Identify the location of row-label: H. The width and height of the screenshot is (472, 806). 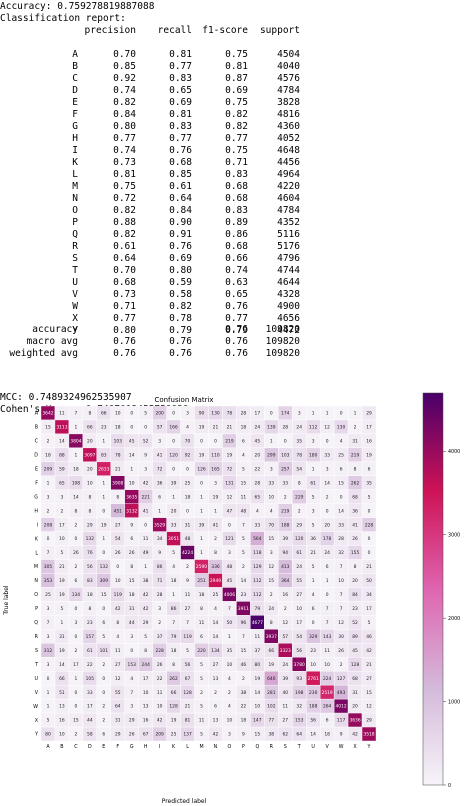
(75, 138).